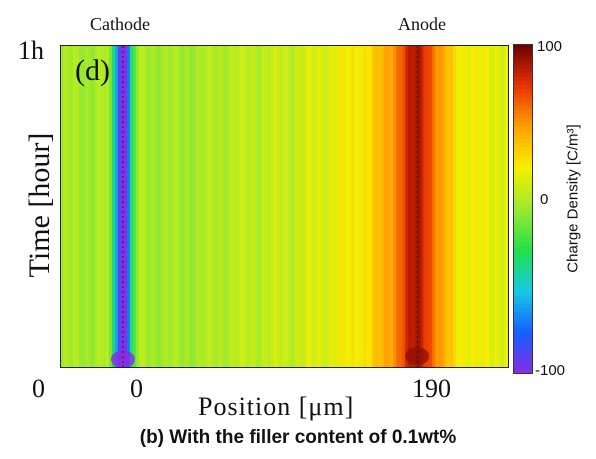 This screenshot has width=596, height=459. Describe the element at coordinates (120, 24) in the screenshot. I see `cathode-label: Cathode` at that location.